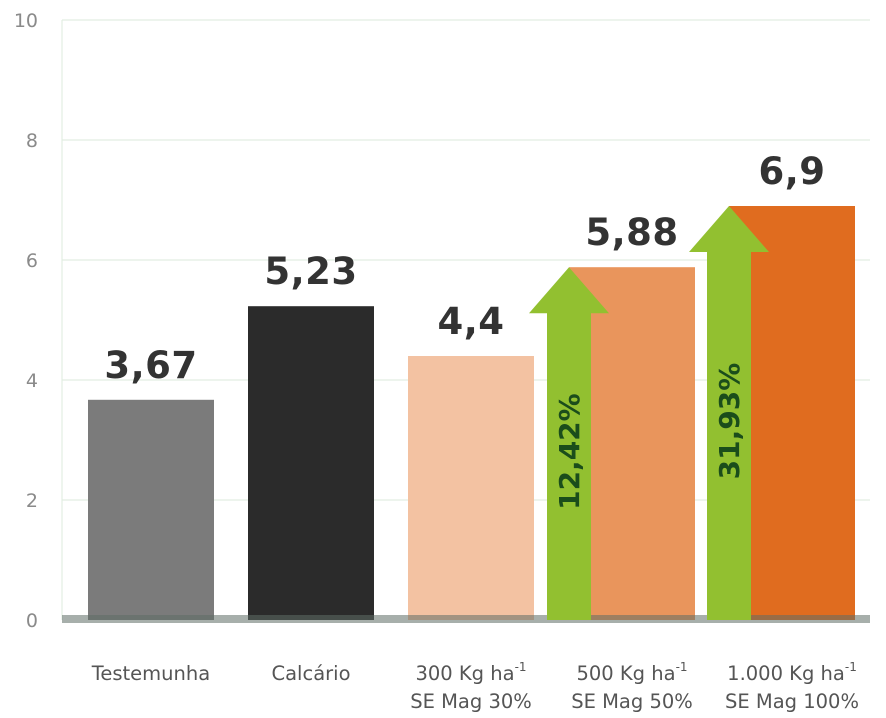 The image size is (886, 718). What do you see at coordinates (310, 673) in the screenshot?
I see `x-category-label: Calcário` at bounding box center [310, 673].